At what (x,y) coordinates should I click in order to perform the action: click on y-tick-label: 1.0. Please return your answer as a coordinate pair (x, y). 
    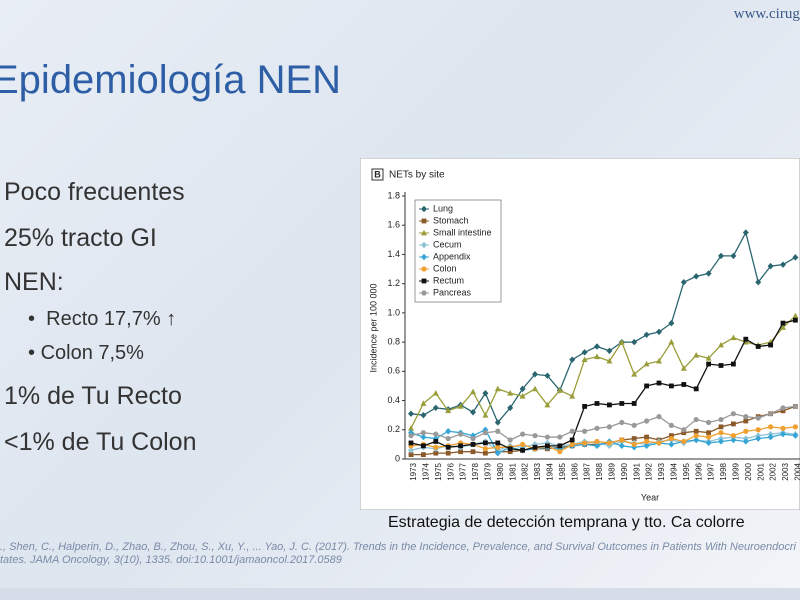
    Looking at the image, I should click on (393, 312).